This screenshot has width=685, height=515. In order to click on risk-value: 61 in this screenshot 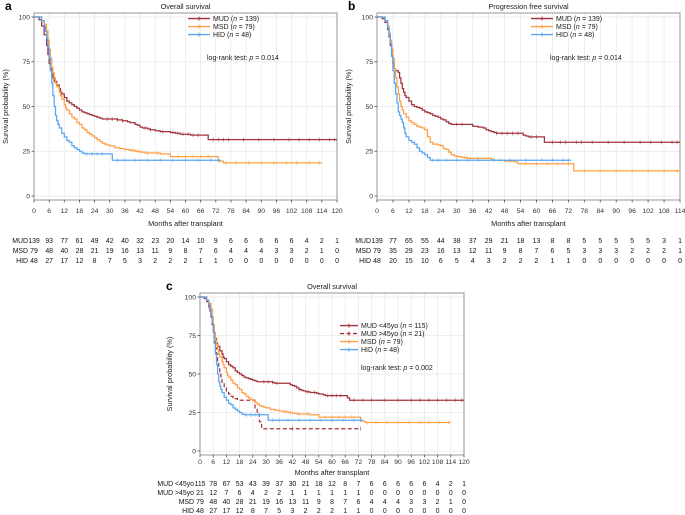, I will do `click(80, 241)`.